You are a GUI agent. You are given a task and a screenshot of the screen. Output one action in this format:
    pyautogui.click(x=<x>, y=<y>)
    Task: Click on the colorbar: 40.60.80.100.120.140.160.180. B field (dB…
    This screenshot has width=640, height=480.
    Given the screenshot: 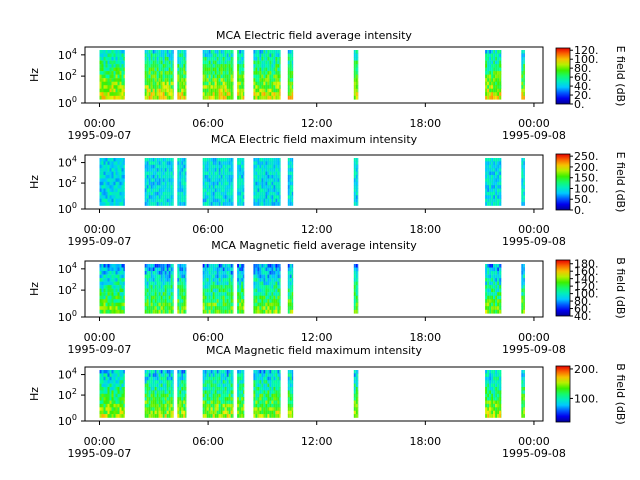 What is the action you would take?
    pyautogui.click(x=591, y=290)
    